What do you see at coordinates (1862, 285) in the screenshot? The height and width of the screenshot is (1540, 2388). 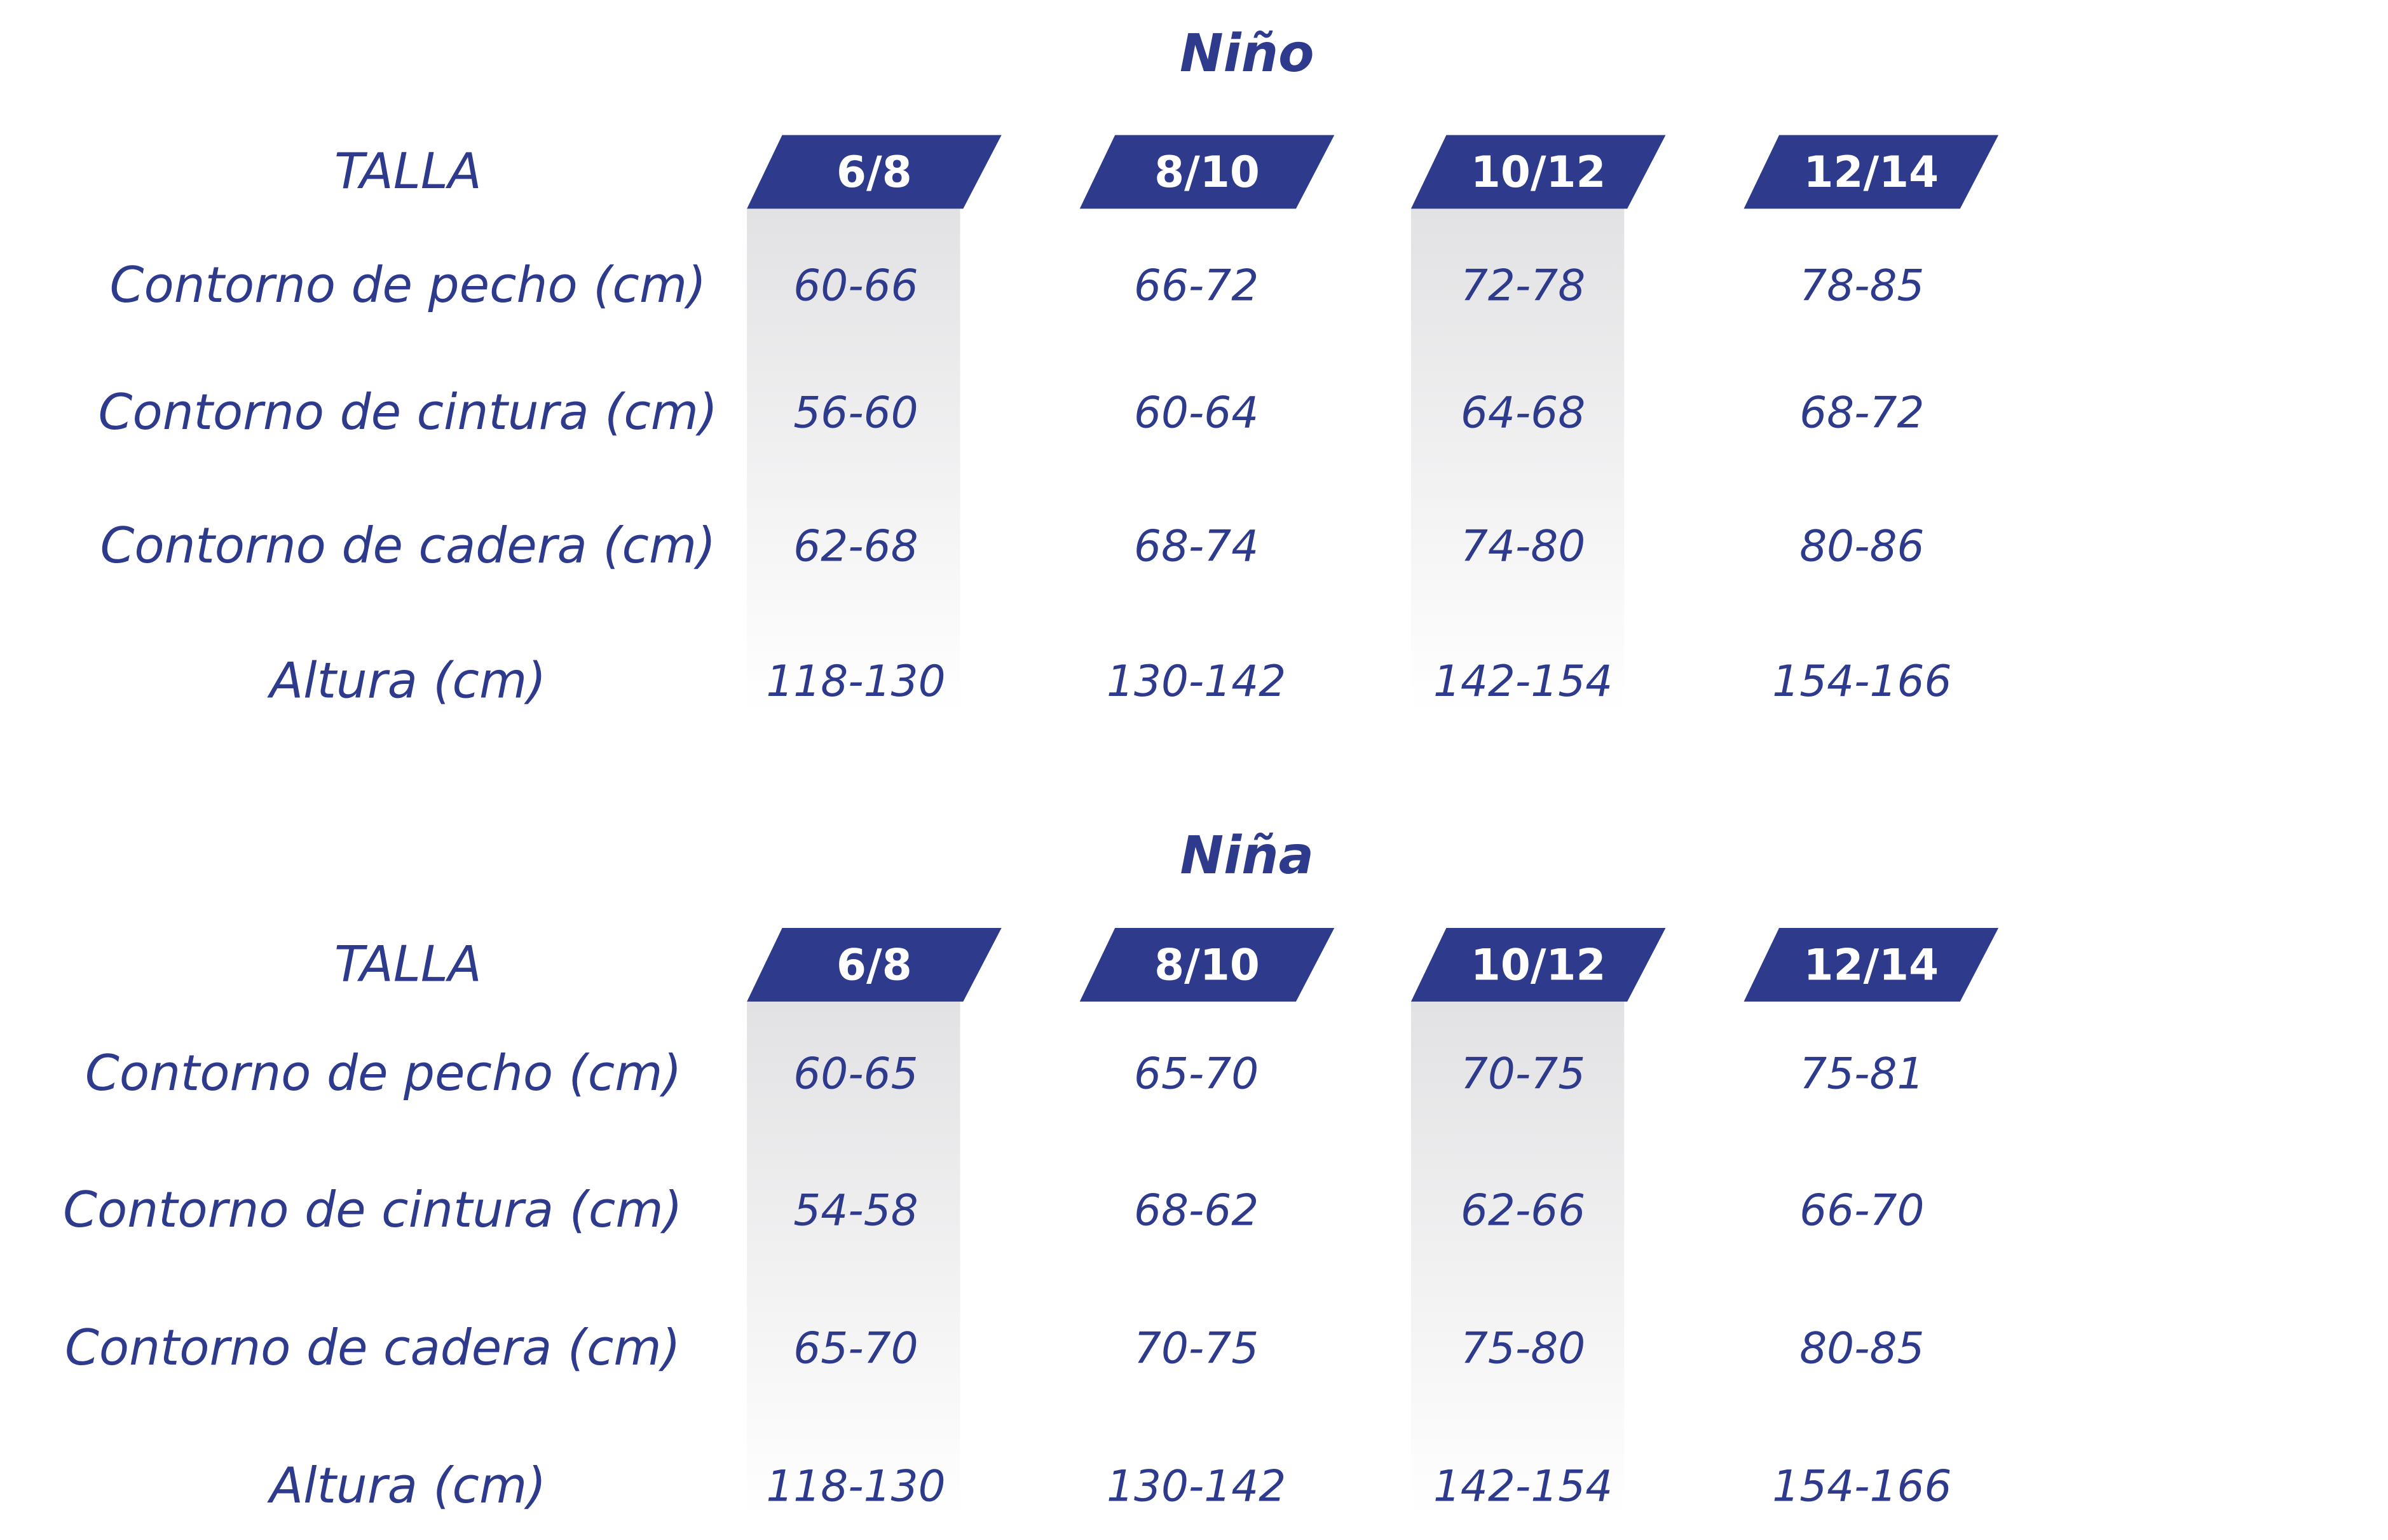 I see `cell-value: 78-85` at bounding box center [1862, 285].